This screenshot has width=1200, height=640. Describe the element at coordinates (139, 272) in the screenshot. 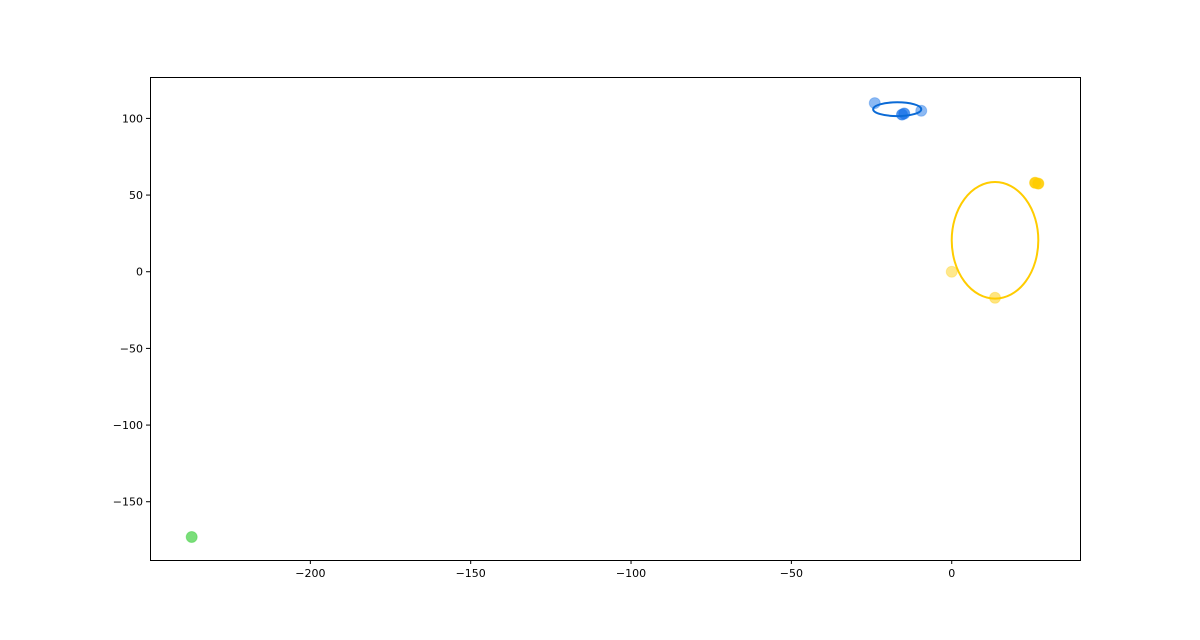

I see `y-tick-label: 0` at that location.